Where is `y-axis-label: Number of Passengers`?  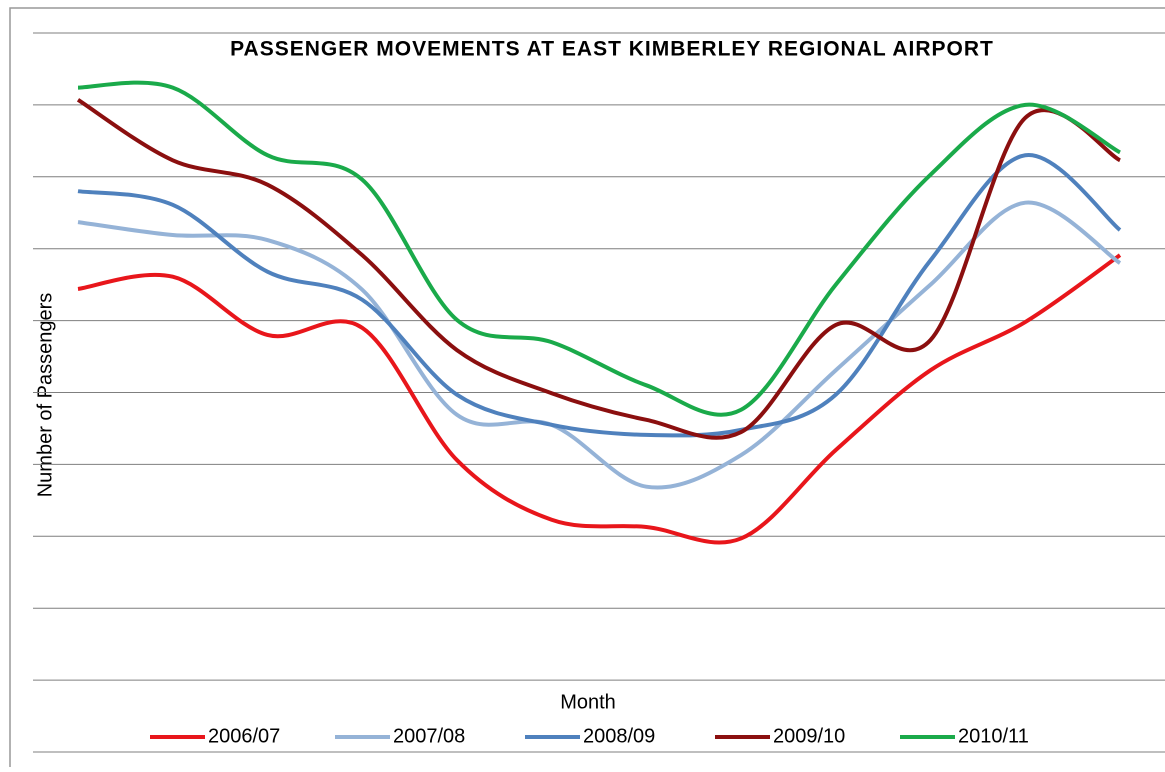
y-axis-label: Number of Passengers is located at coordinates (45, 395).